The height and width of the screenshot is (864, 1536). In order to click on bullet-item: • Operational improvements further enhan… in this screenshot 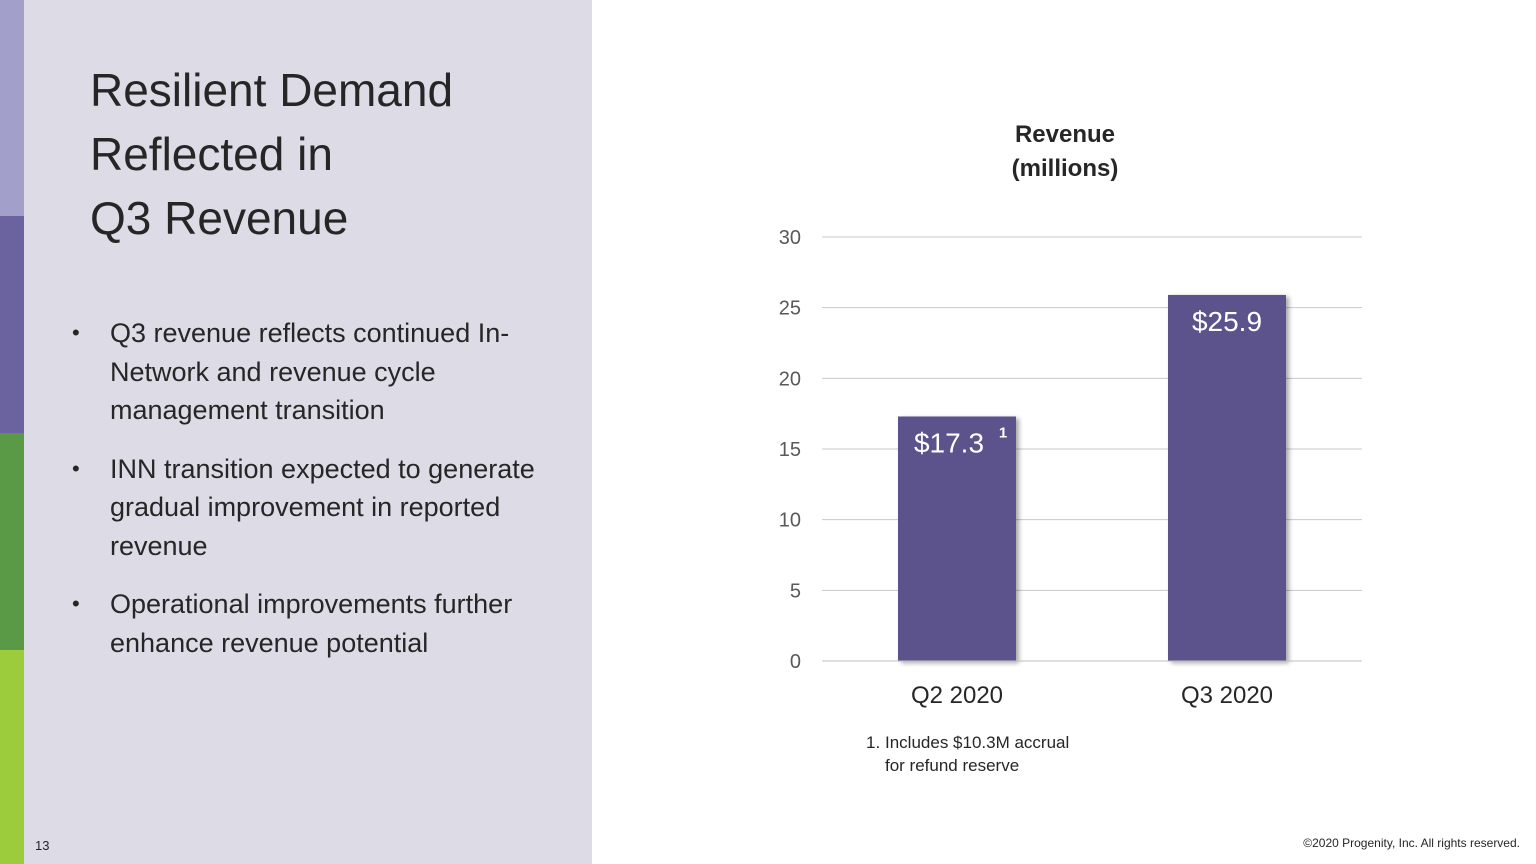, I will do `click(305, 623)`.